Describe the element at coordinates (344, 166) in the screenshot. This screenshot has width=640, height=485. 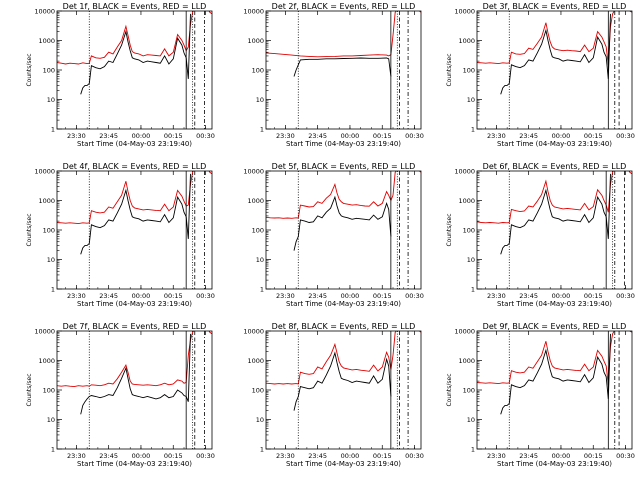
I see `panel-title: Det 5f, BLACK = Events, RED = LLD` at that location.